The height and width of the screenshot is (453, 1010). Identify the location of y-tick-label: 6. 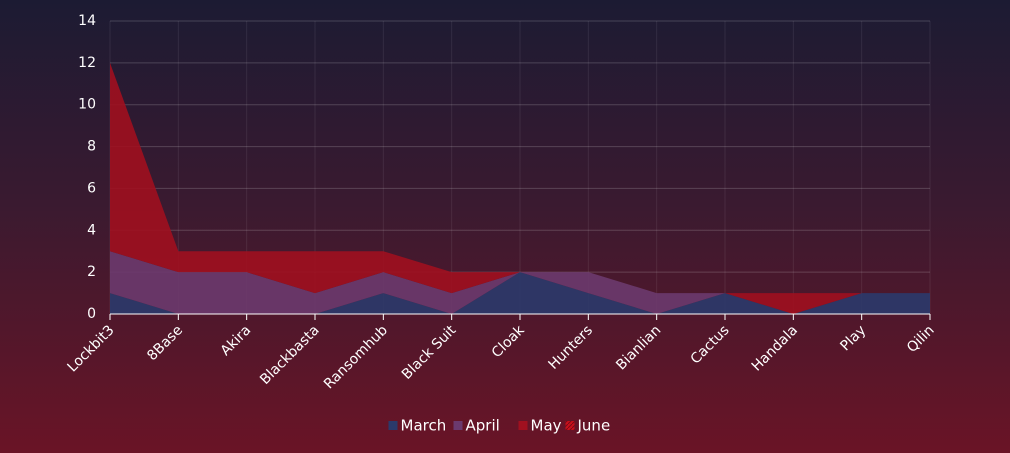
(91, 188).